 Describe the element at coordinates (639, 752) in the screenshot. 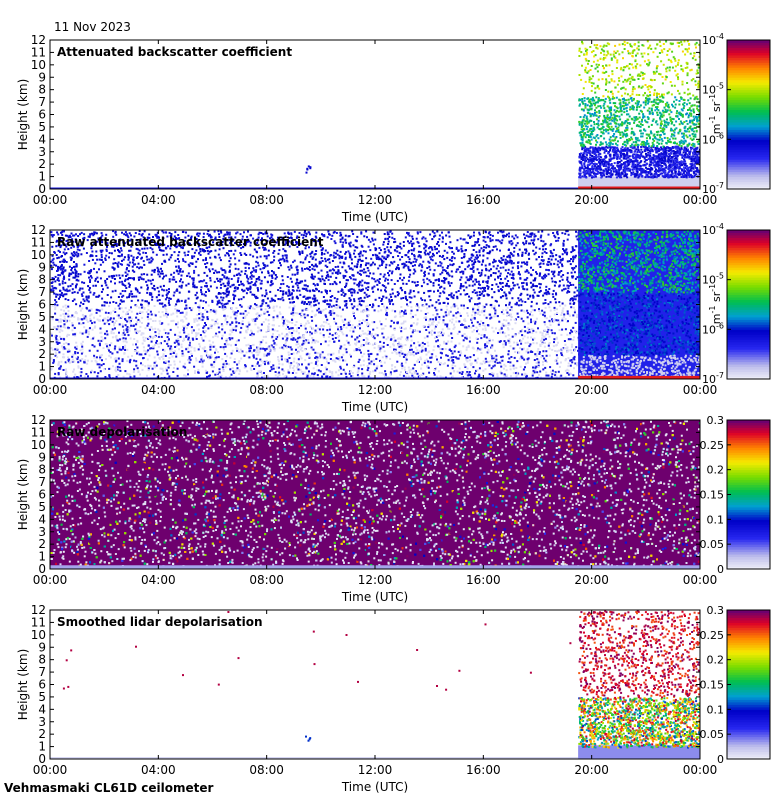

I see `evening-low-layer` at that location.